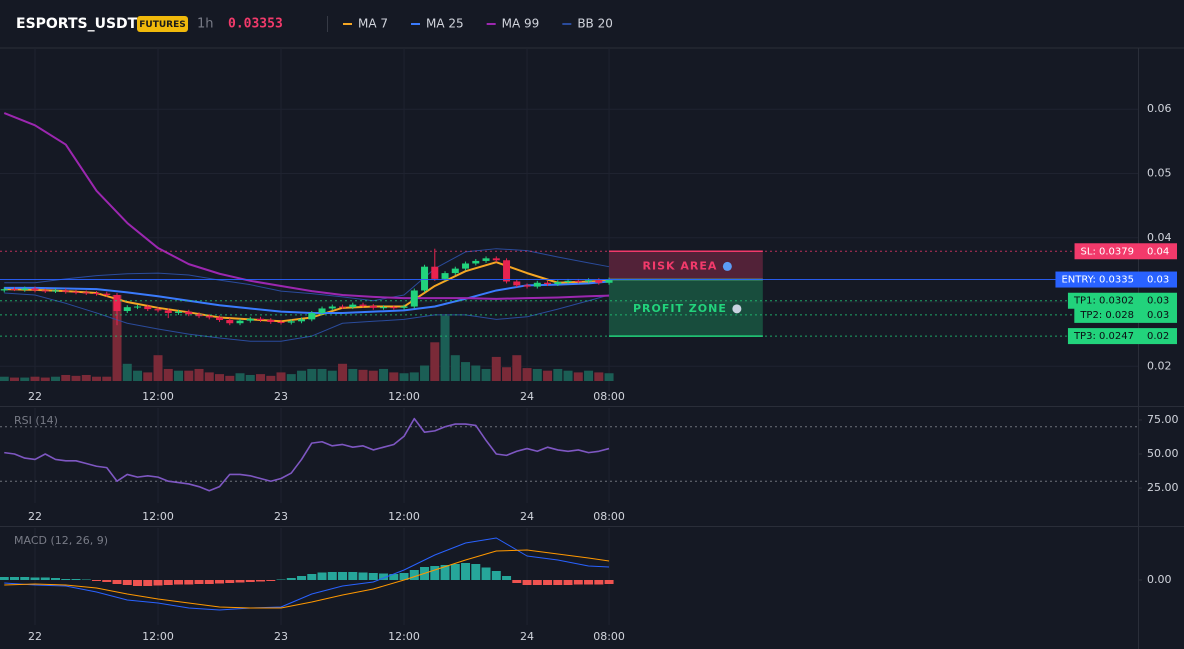 This screenshot has width=1184, height=649. I want to click on axis-tag-label: 0.03, so click(1158, 301).